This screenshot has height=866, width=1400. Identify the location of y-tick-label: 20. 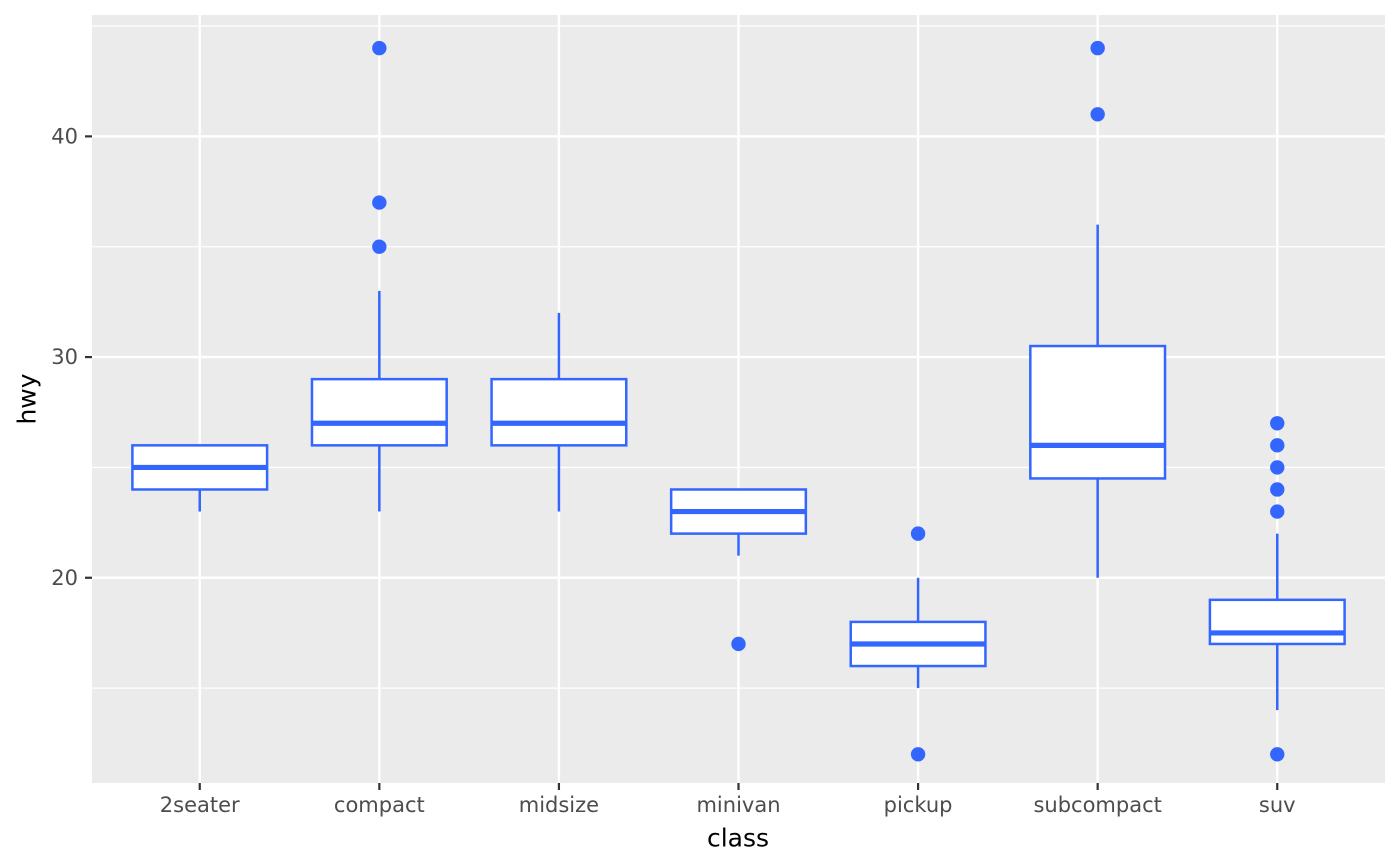
(64, 578).